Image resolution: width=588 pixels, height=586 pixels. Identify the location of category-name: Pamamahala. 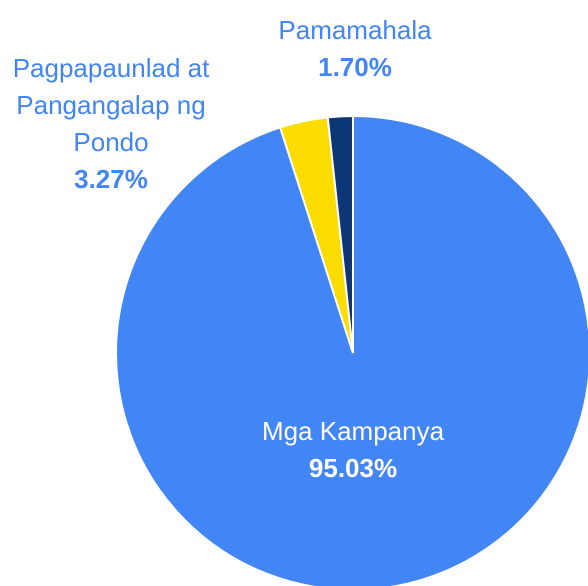
(355, 30).